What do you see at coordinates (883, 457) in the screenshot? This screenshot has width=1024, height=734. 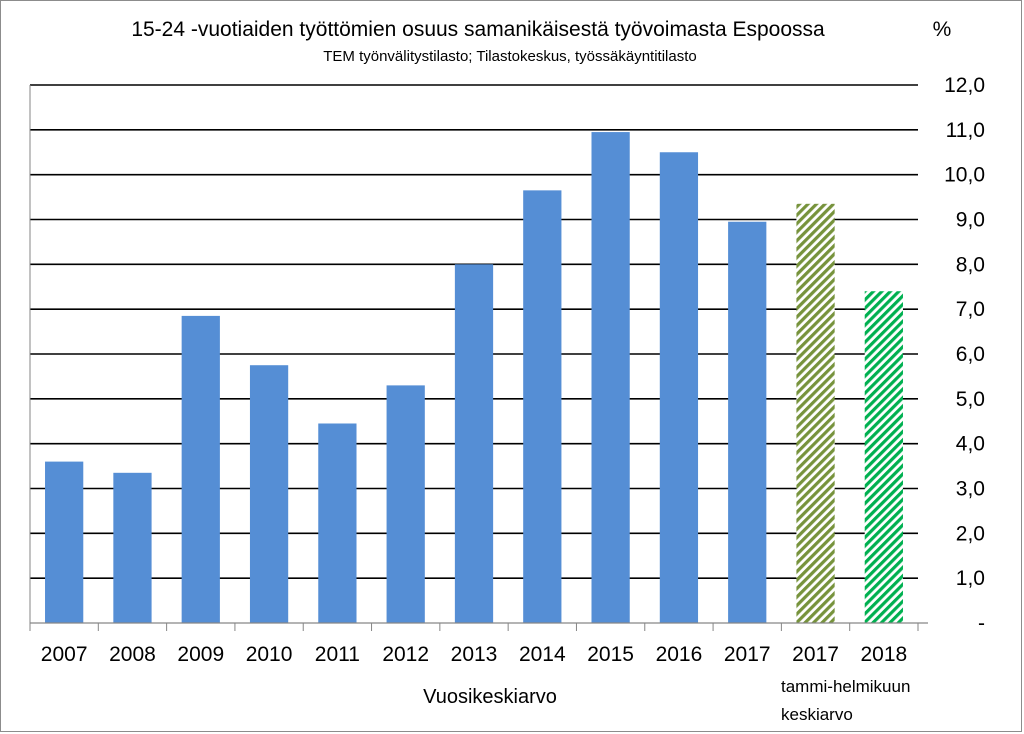 I see `bar-2018` at bounding box center [883, 457].